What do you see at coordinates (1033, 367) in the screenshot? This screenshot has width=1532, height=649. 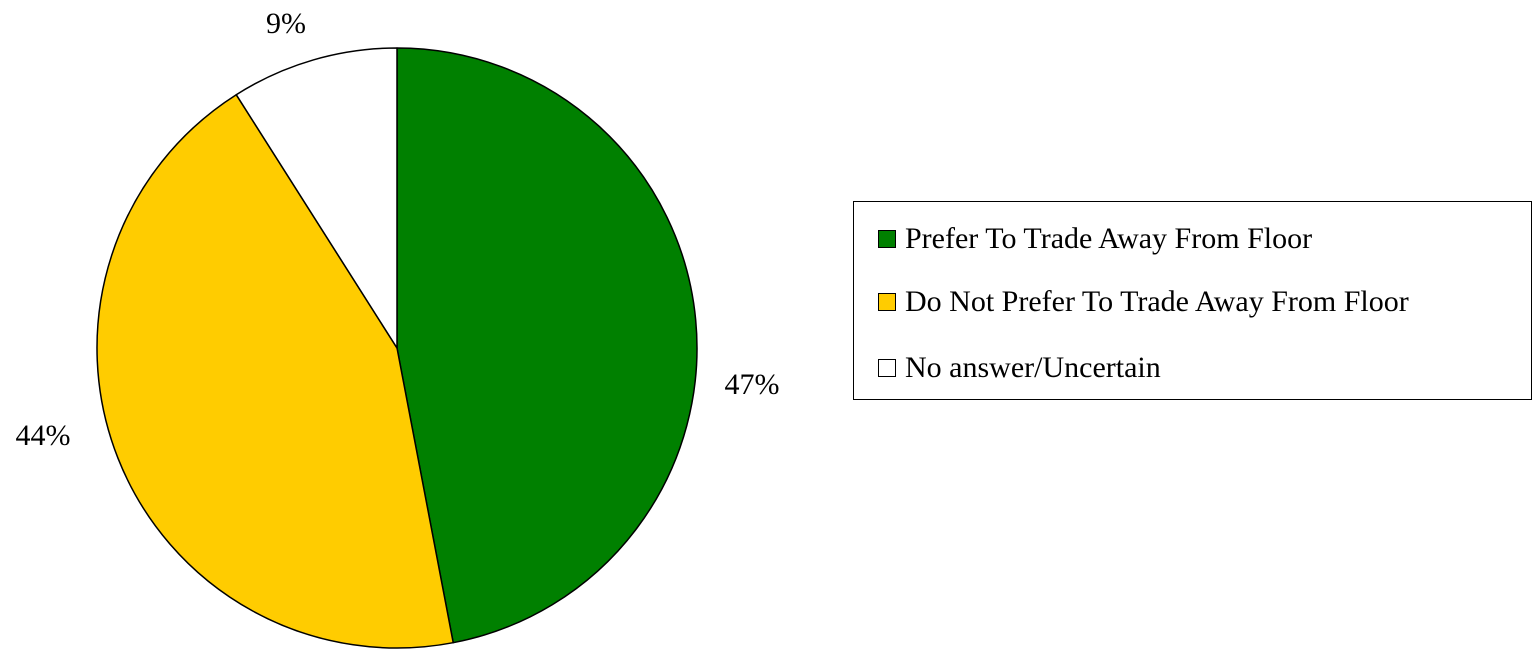 I see `legend-label-no-answer: No answer/Uncertain` at bounding box center [1033, 367].